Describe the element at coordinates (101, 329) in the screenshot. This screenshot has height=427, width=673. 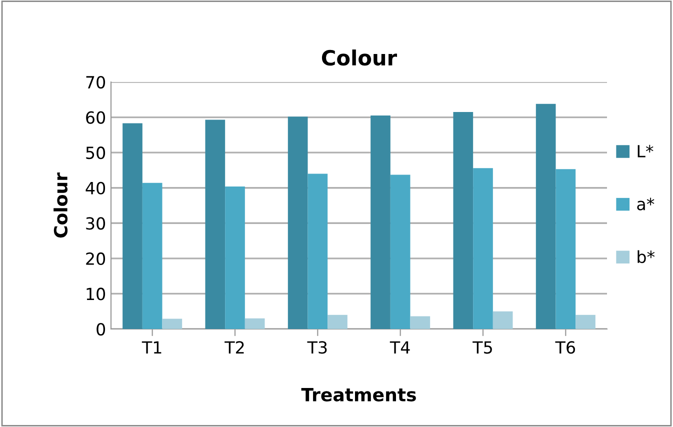
I see `y-tick-label: 0` at that location.